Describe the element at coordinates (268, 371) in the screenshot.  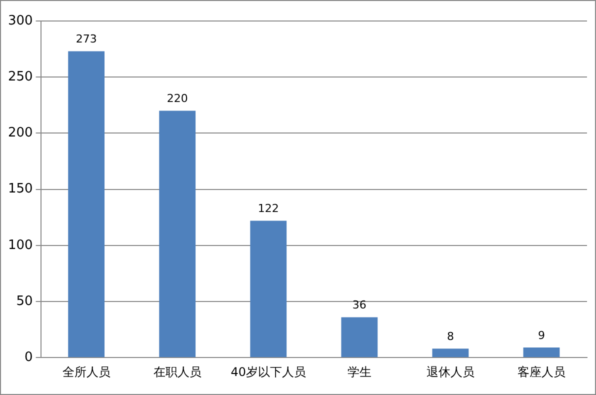
I see `x-tick-label: 40岁以下人员` at that location.